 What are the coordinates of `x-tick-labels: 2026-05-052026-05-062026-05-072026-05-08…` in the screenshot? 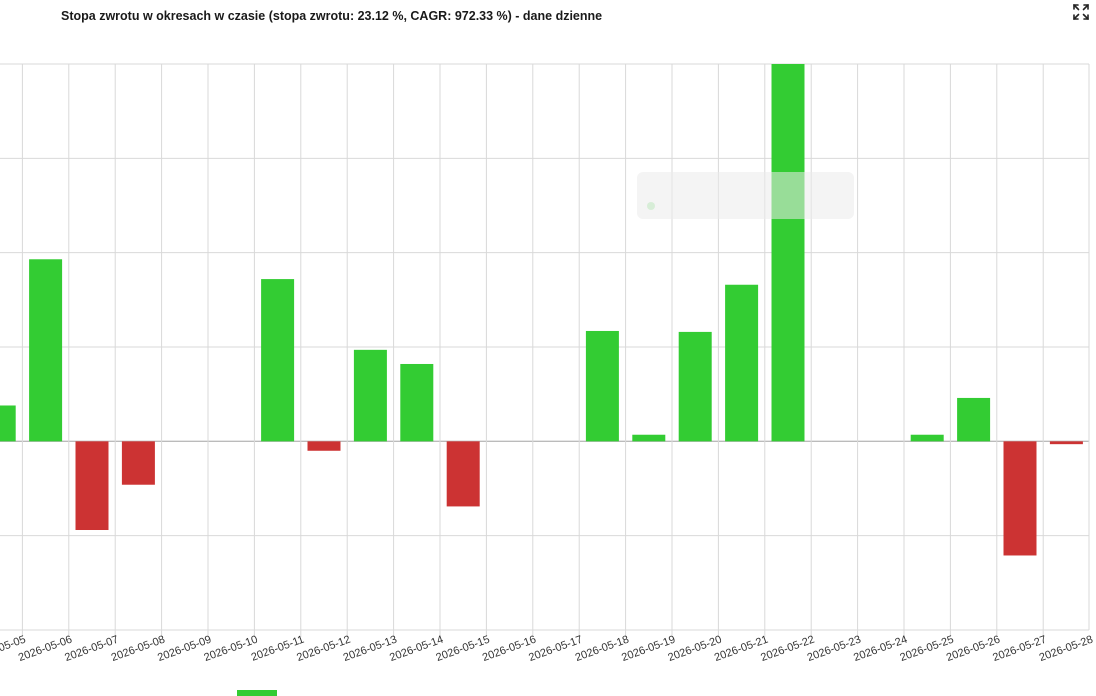 It's located at (547, 649).